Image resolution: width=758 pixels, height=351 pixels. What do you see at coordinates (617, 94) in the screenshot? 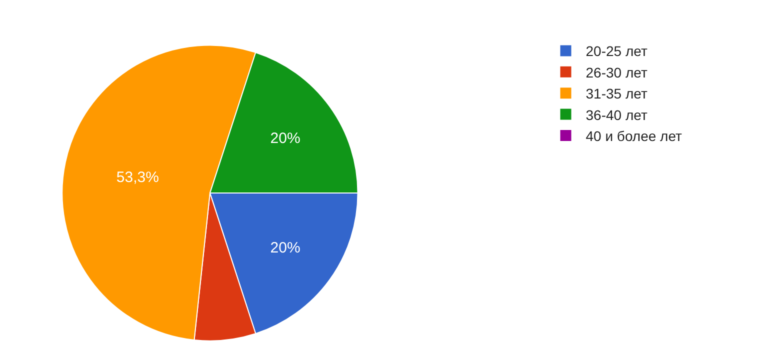
I see `legend-label: 31-35 лет` at bounding box center [617, 94].